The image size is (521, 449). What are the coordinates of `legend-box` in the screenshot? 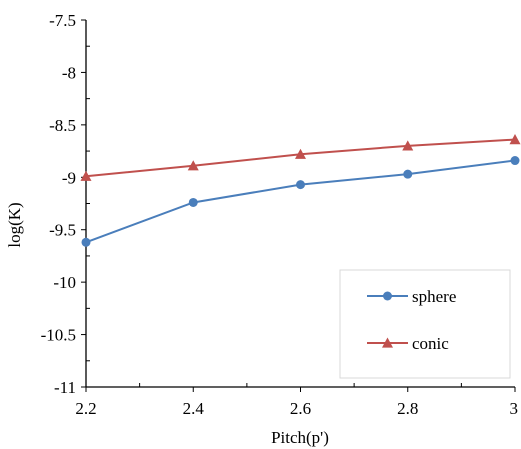 It's located at (425, 324).